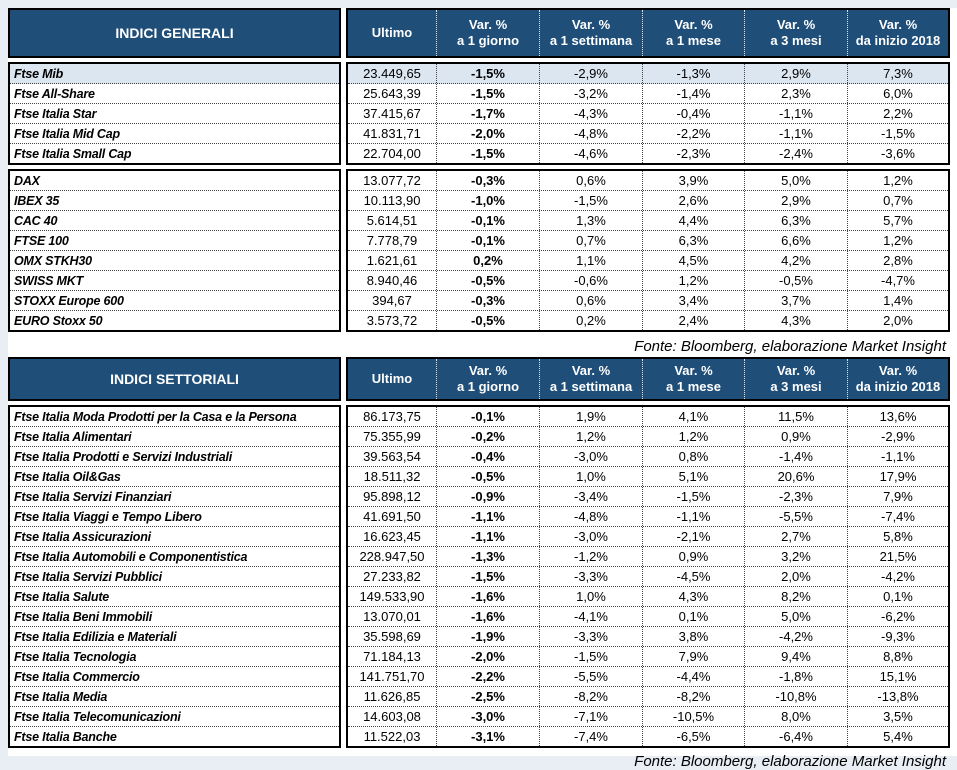 This screenshot has height=770, width=957. Describe the element at coordinates (590, 33) in the screenshot. I see `col-header-var-2: Var. % a 1 settimana` at that location.